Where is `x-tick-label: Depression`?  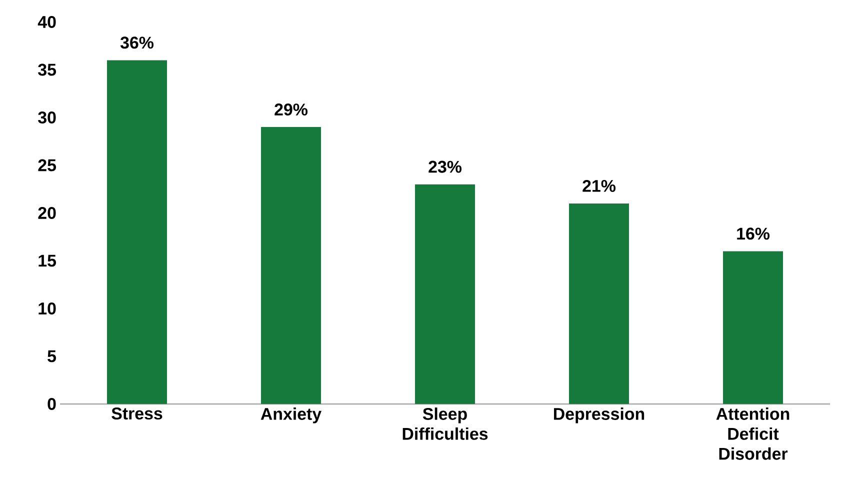
x-tick-label: Depression is located at coordinates (599, 416).